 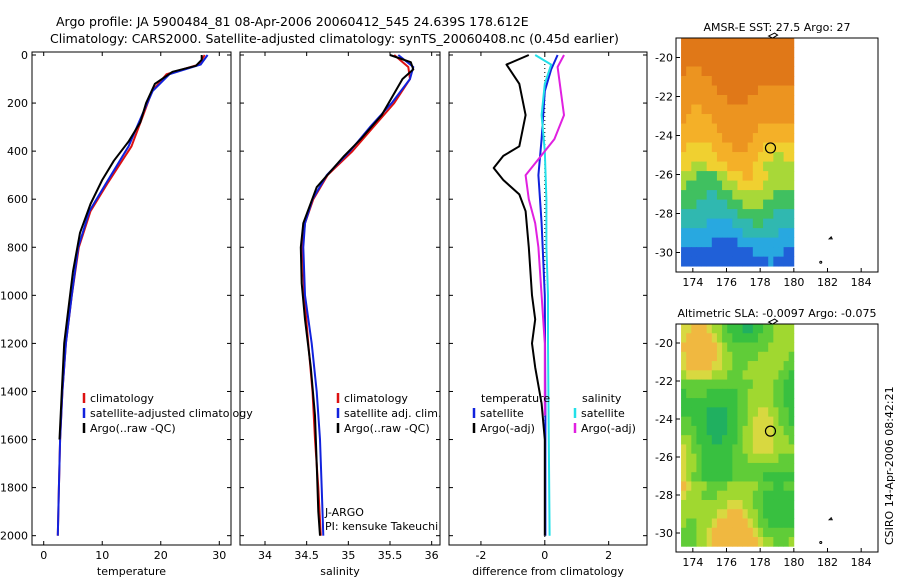 I want to click on map-xtick-label-sla_map-5: 184, so click(x=861, y=562).